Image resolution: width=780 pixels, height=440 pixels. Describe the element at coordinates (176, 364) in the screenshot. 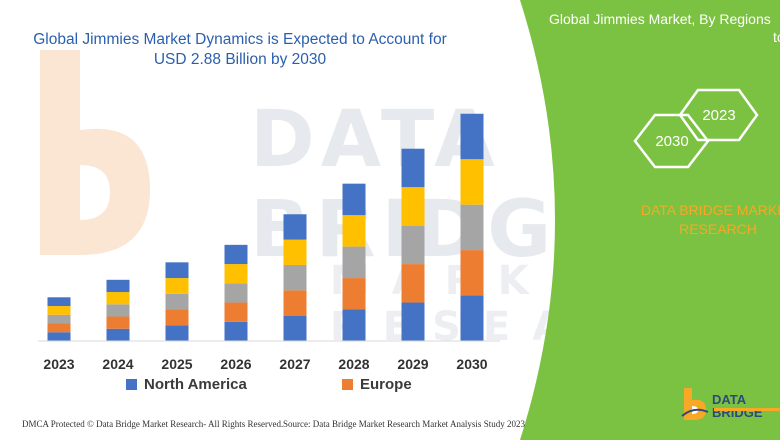

I see `x-tick-label-2025: 2025` at that location.